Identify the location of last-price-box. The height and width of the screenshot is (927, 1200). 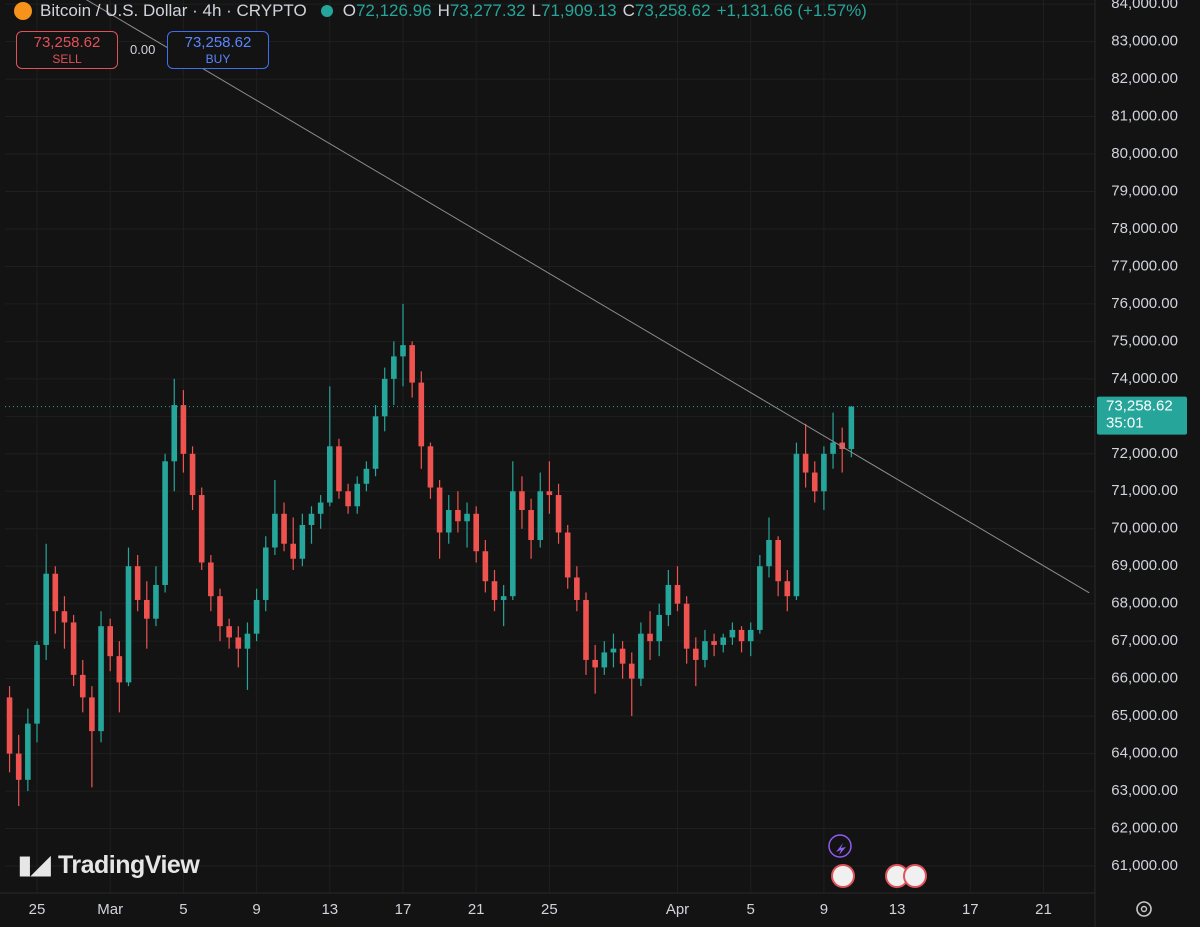
(1142, 415).